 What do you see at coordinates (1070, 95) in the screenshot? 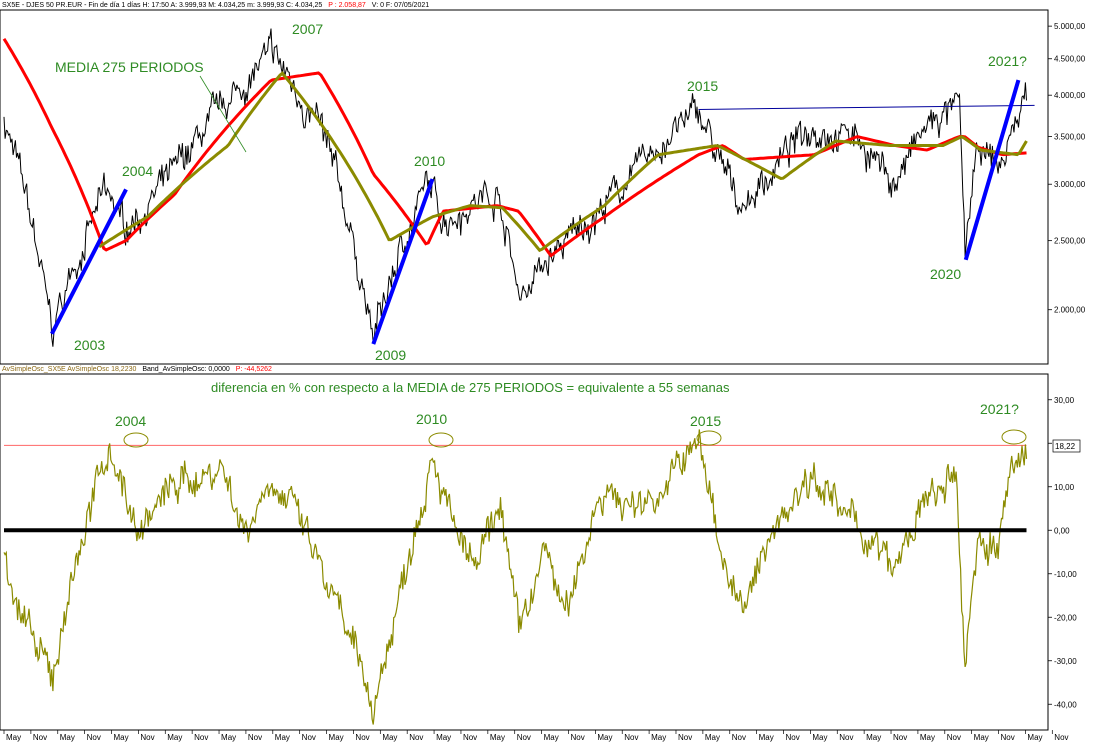
I see `price-tick-label: 4.000,00` at bounding box center [1070, 95].